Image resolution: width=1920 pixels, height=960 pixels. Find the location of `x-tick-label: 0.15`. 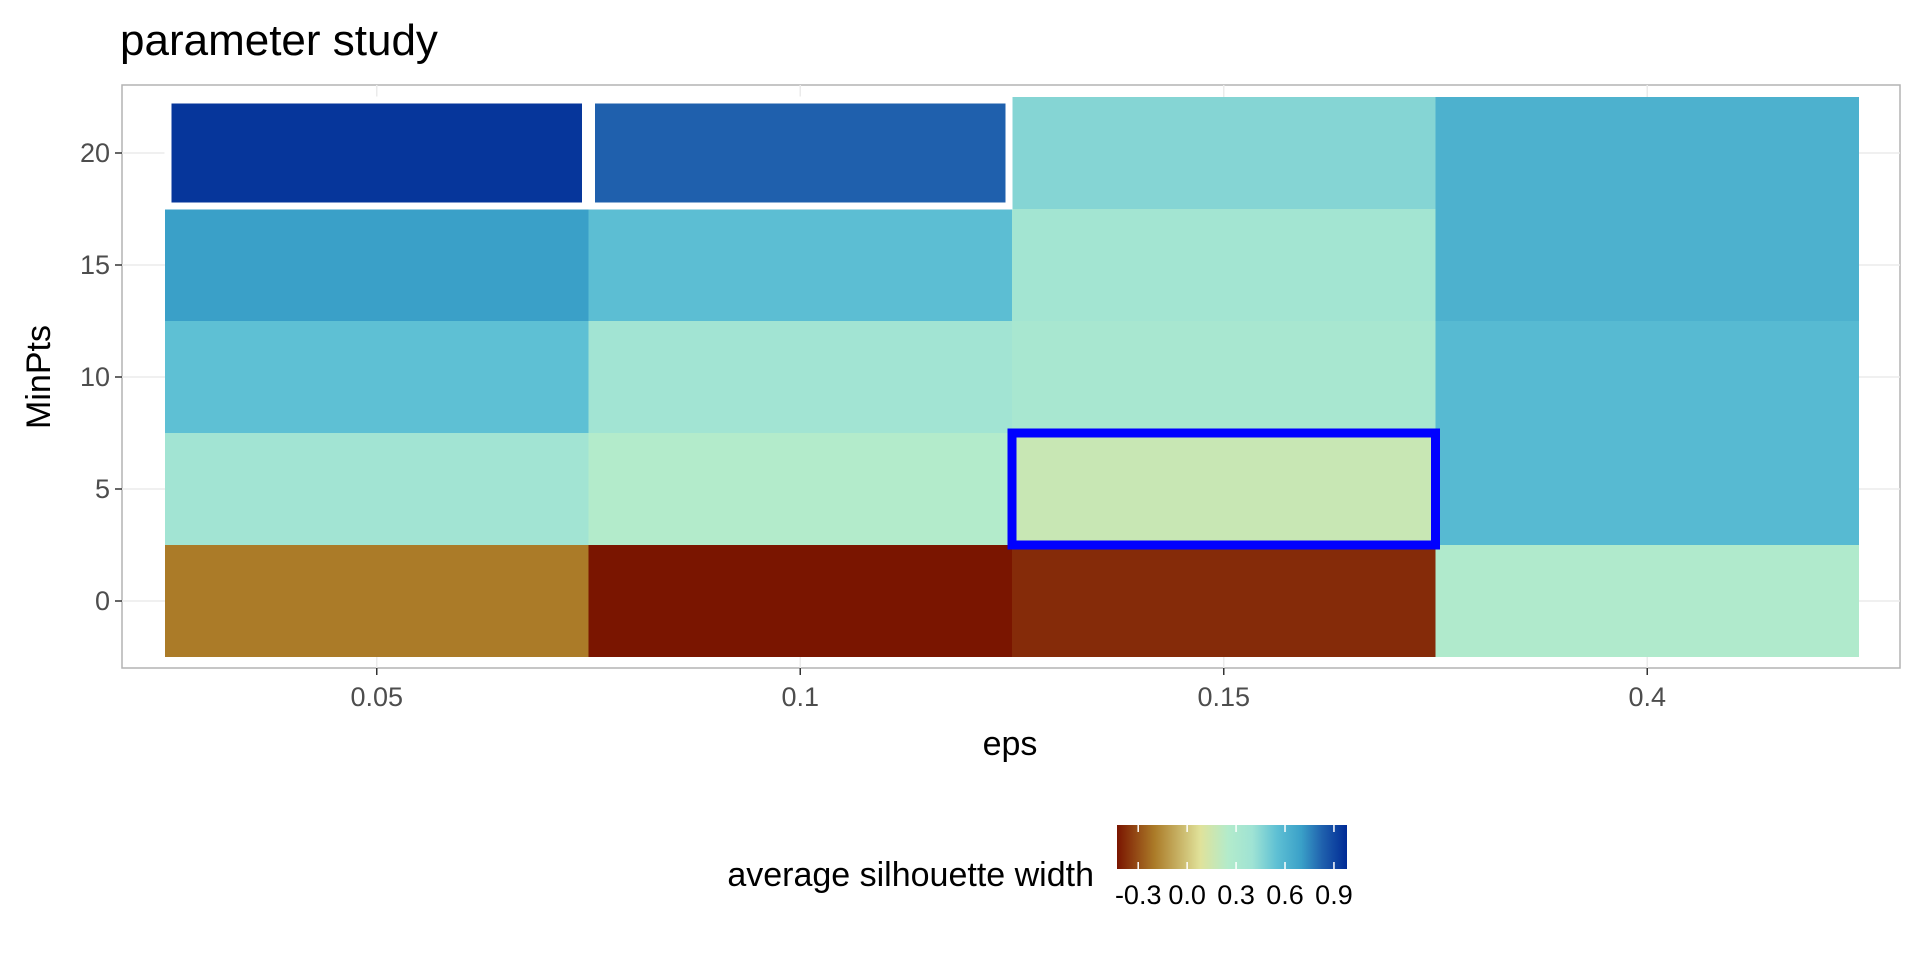

x-tick-label: 0.15 is located at coordinates (1223, 697).